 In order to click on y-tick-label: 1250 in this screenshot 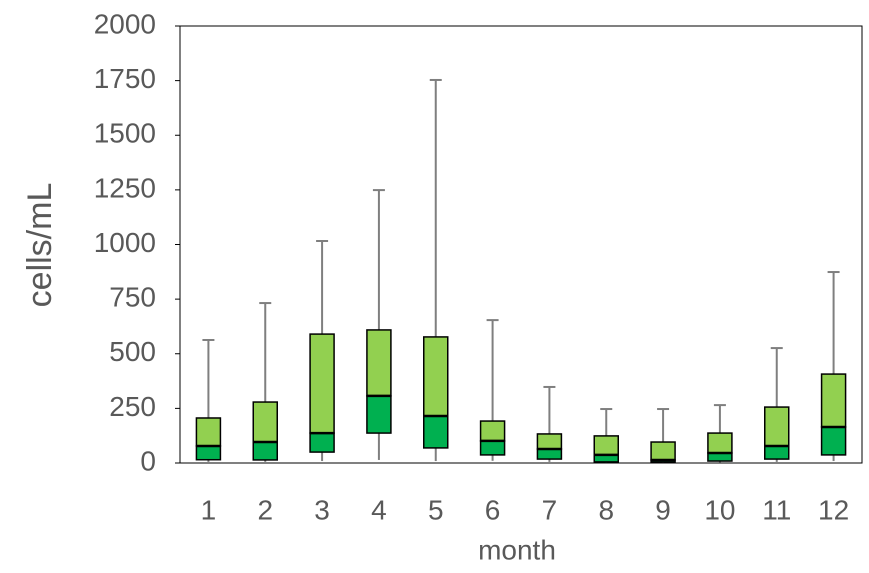, I will do `click(125, 187)`.